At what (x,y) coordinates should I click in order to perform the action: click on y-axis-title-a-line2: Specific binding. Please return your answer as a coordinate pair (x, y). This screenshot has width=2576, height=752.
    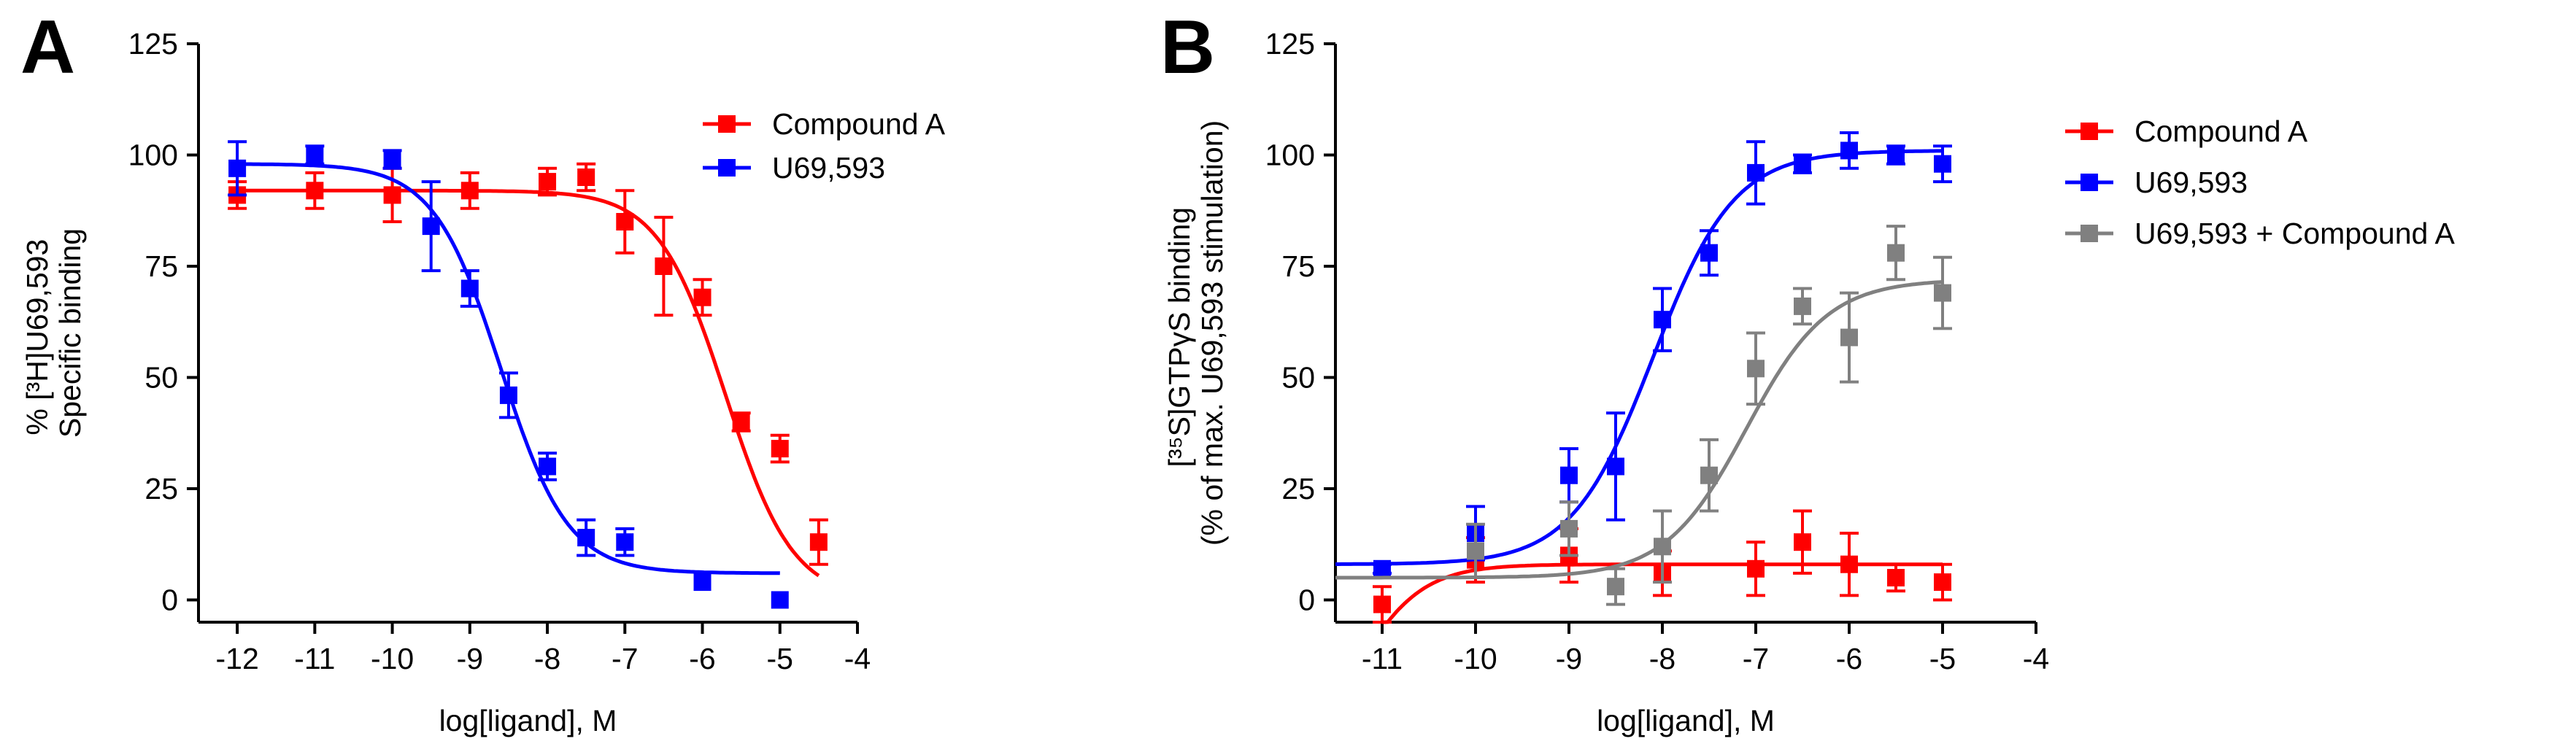
    Looking at the image, I should click on (70, 333).